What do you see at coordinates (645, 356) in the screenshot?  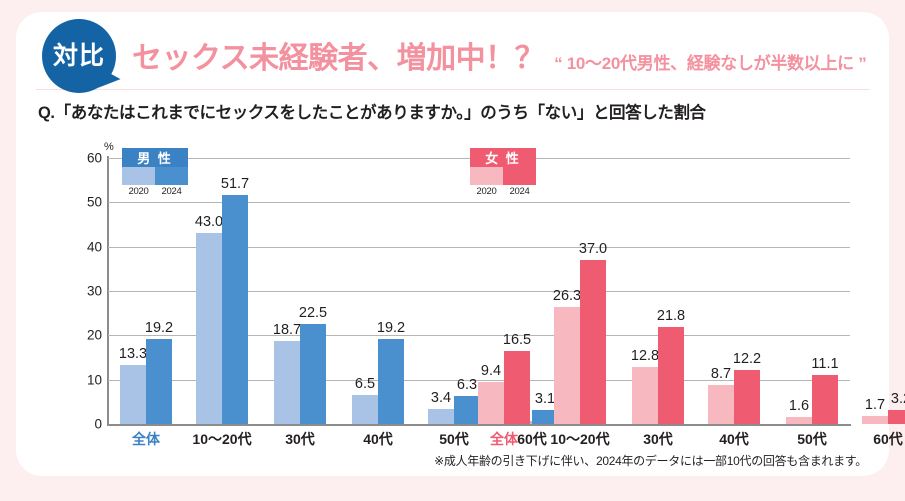 I see `bar-value-label: 12.8` at bounding box center [645, 356].